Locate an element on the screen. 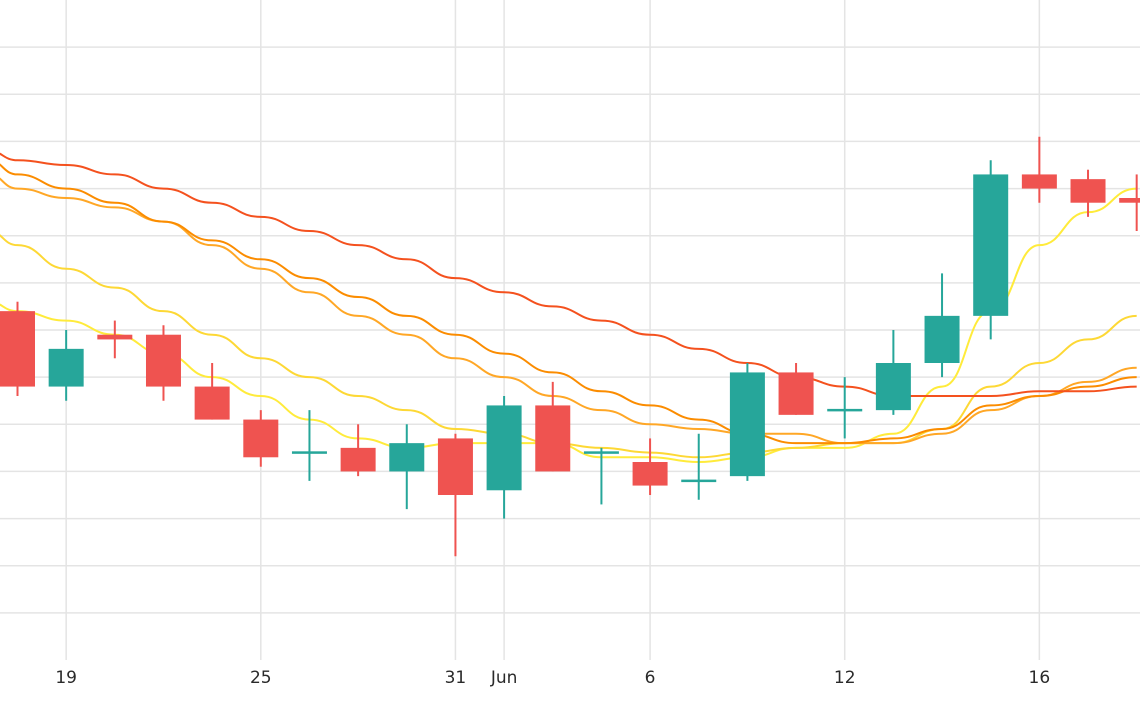 This screenshot has height=710, width=1140. x-tick-label: 25 is located at coordinates (261, 678).